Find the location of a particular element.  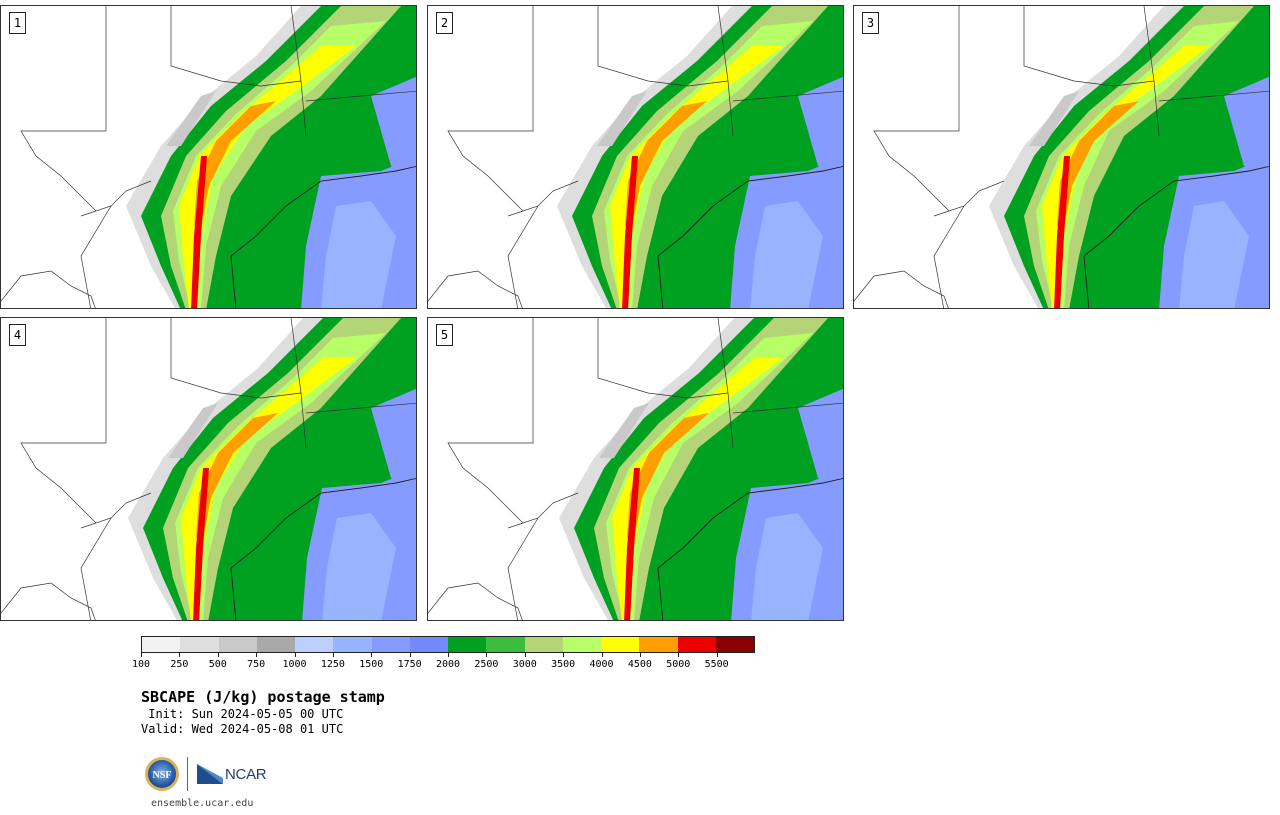

ensemble-member-panel-4: 4 is located at coordinates (208, 469).